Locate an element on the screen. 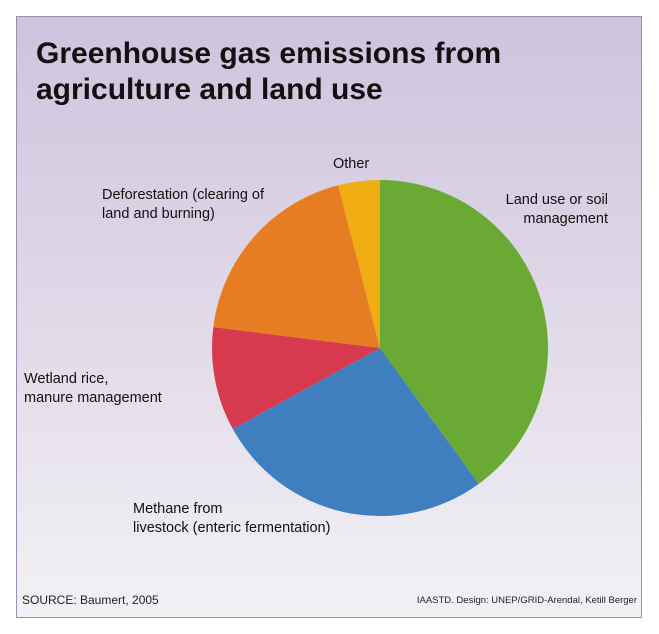 The image size is (659, 634). pie-slice-other is located at coordinates (359, 264).